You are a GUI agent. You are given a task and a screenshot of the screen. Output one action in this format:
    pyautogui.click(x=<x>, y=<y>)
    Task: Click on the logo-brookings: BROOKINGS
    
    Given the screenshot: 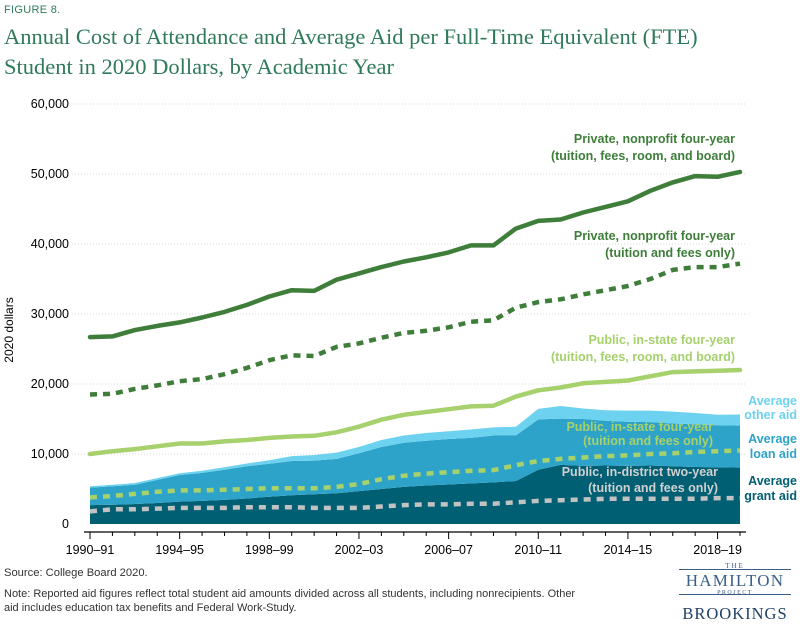 What is the action you would take?
    pyautogui.click(x=735, y=613)
    